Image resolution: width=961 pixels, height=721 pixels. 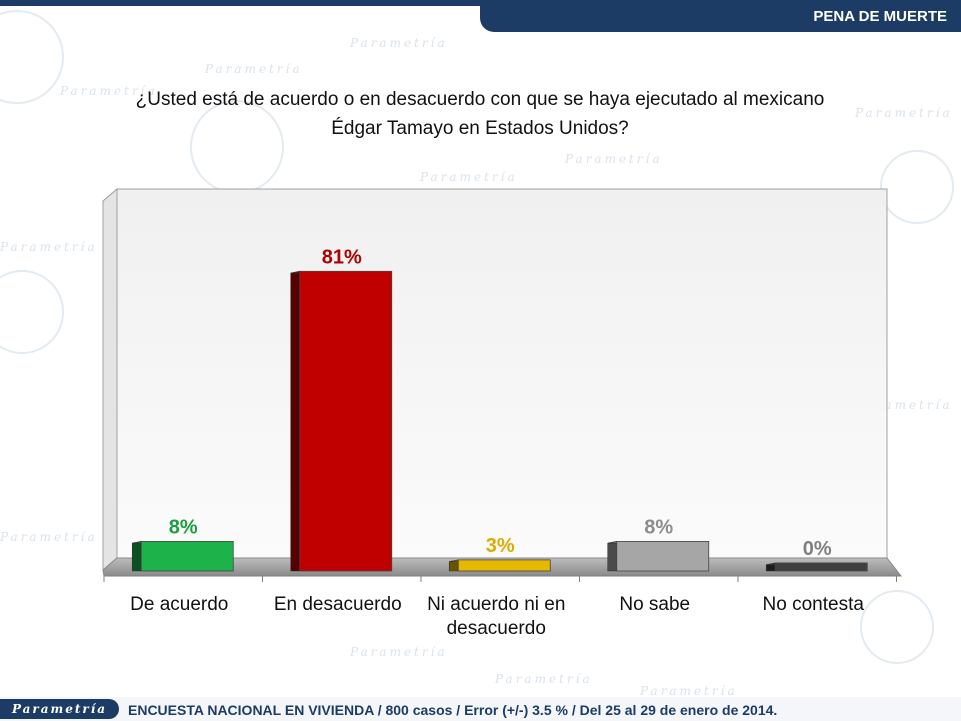 What do you see at coordinates (814, 604) in the screenshot?
I see `category-label: No contesta` at bounding box center [814, 604].